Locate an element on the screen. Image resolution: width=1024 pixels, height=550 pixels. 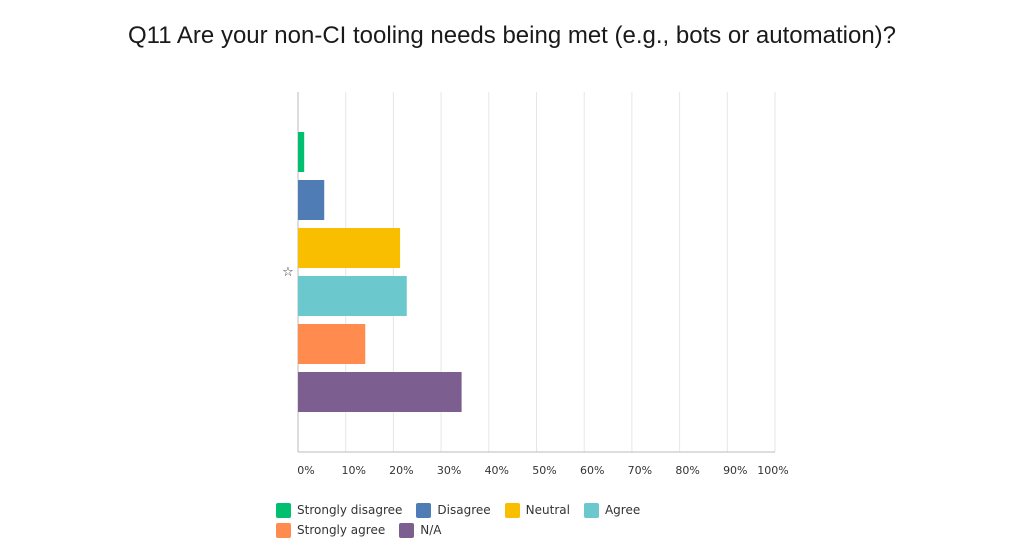
legend-row-1: Strongly disagree Disagree Neutral Agree is located at coordinates (516, 510).